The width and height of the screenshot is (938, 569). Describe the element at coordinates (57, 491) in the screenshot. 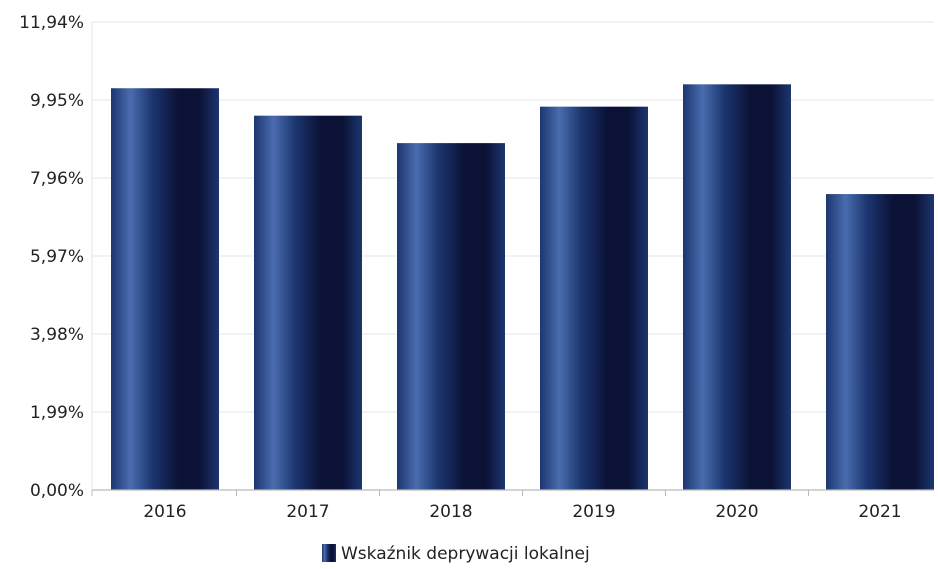

I see `y-tick-label: 0,00%` at that location.